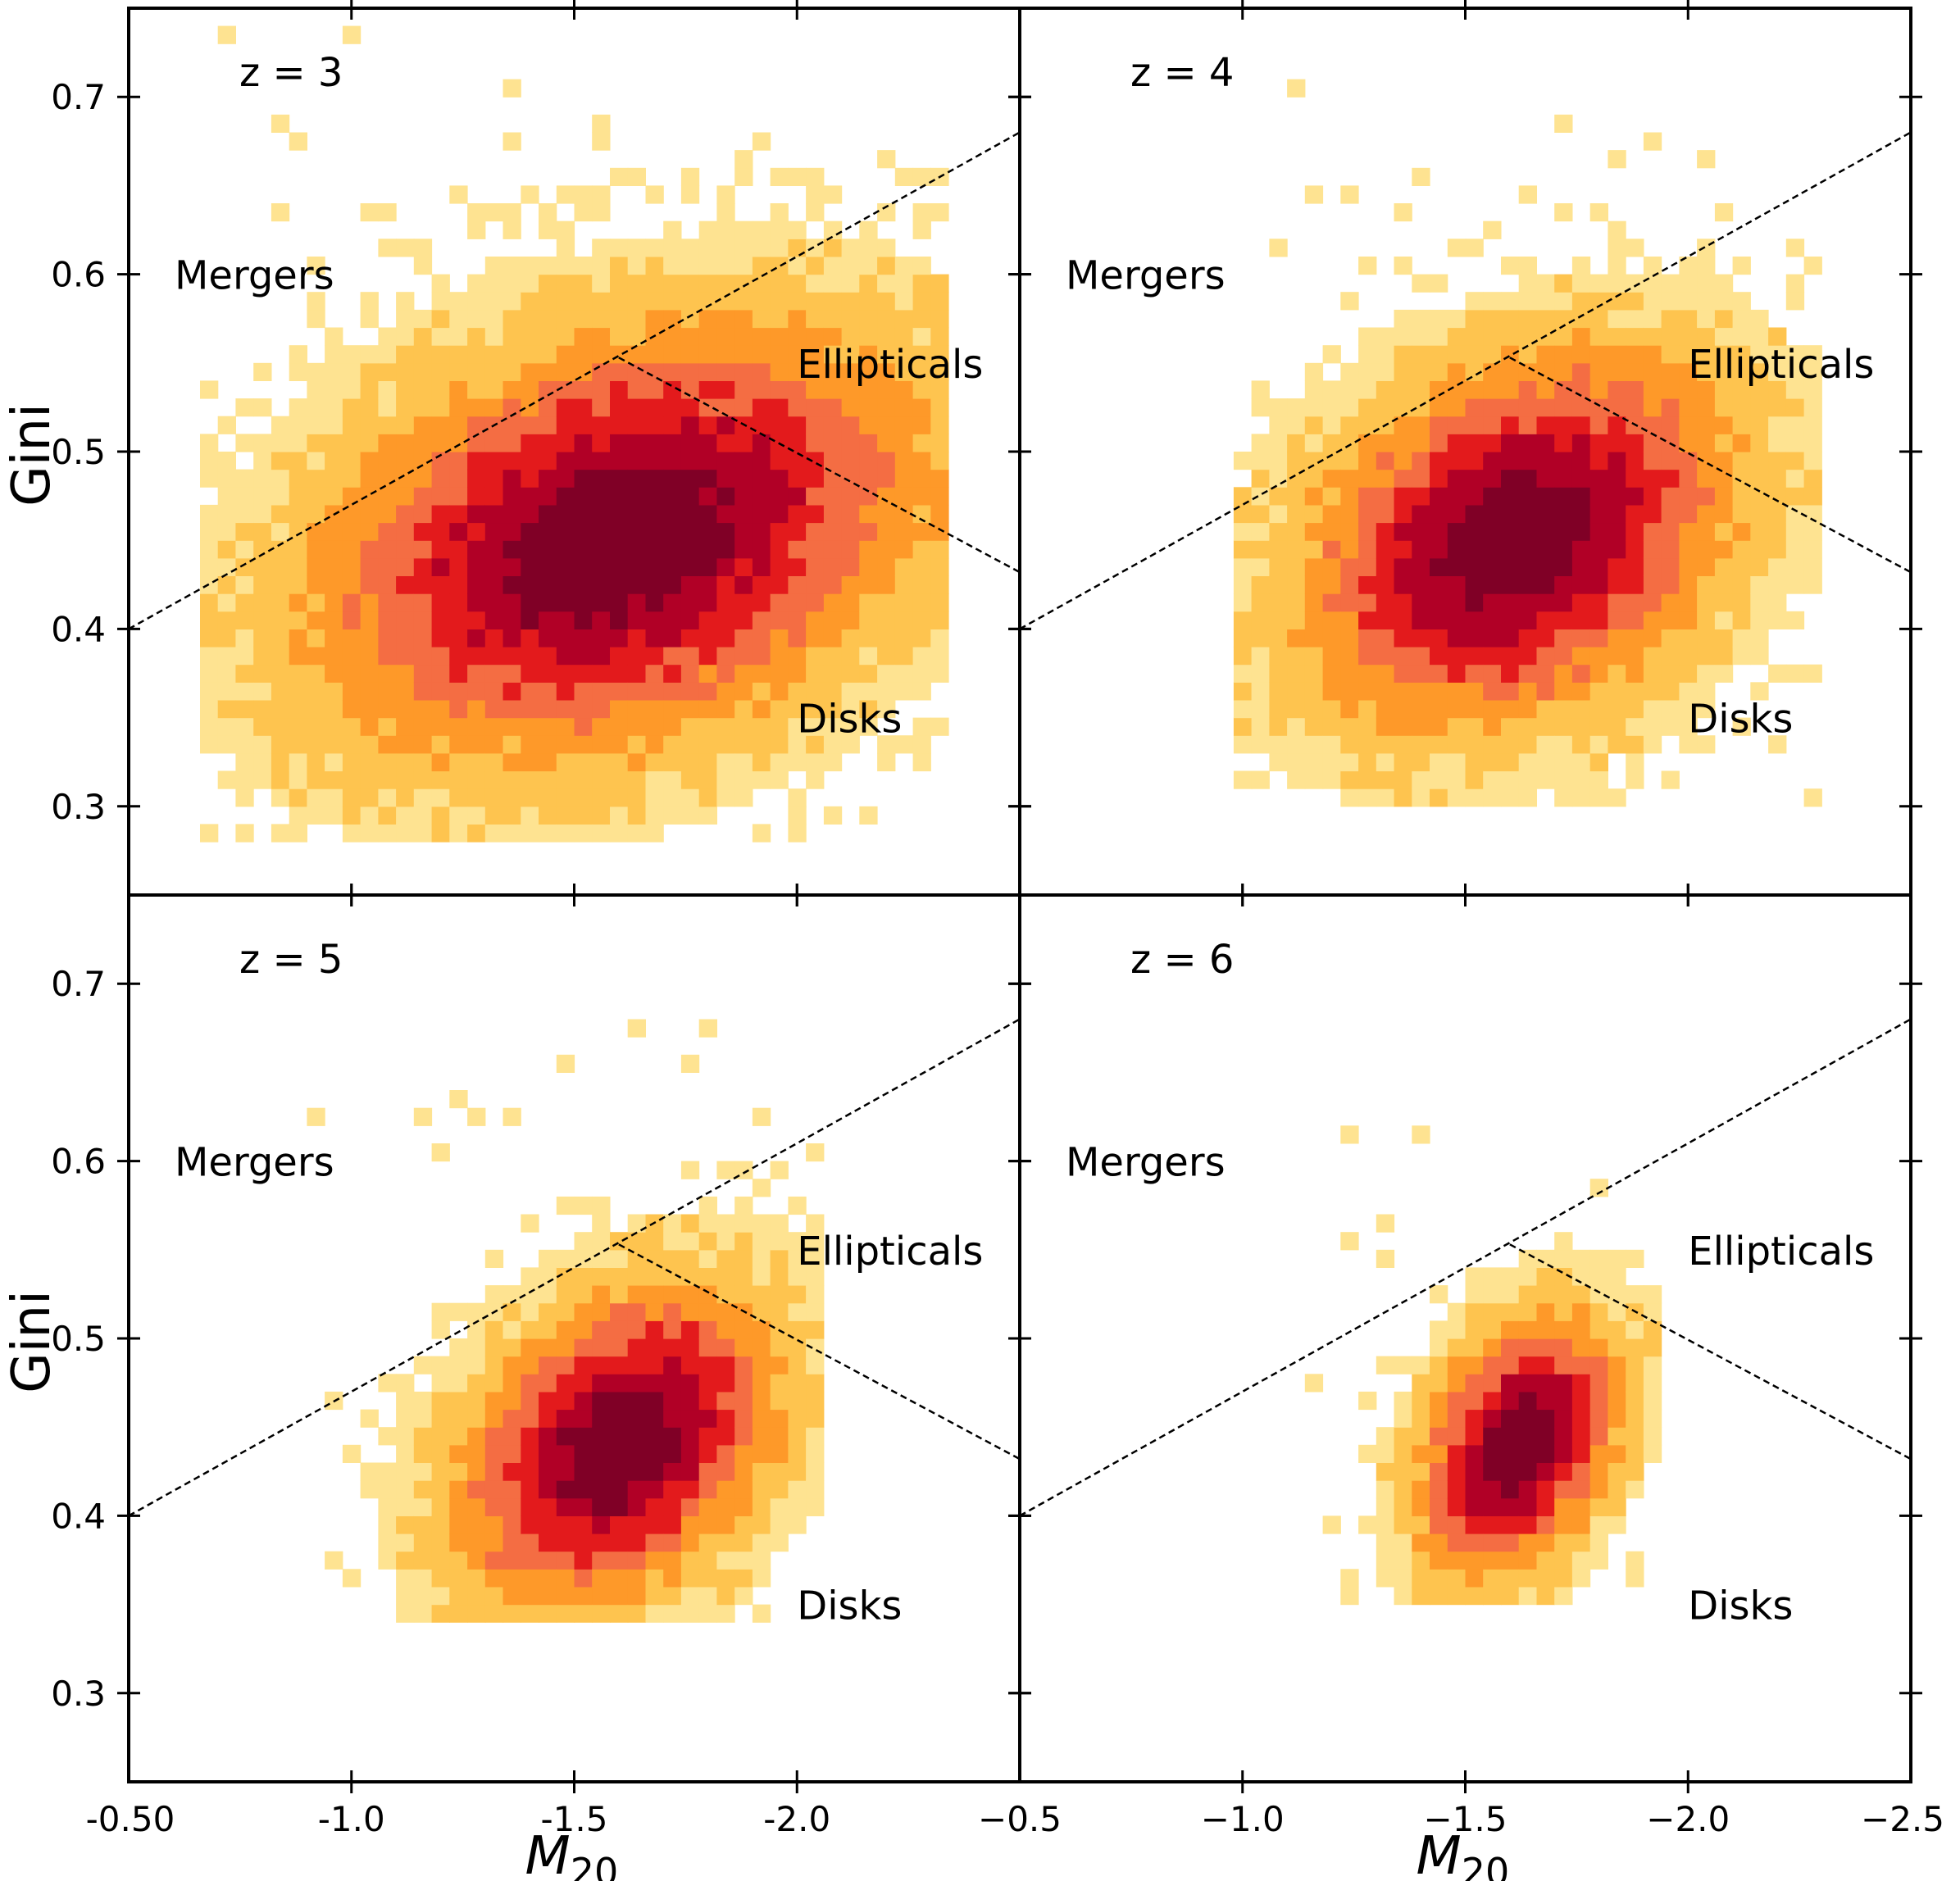  I want to click on y-axis-title-top: Gini, so click(32, 455).